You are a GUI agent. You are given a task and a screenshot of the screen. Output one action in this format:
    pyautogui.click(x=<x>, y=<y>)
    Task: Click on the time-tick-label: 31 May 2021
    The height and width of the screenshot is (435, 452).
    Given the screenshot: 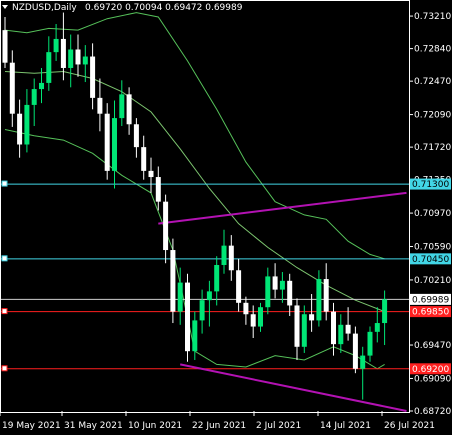 What is the action you would take?
    pyautogui.click(x=93, y=426)
    